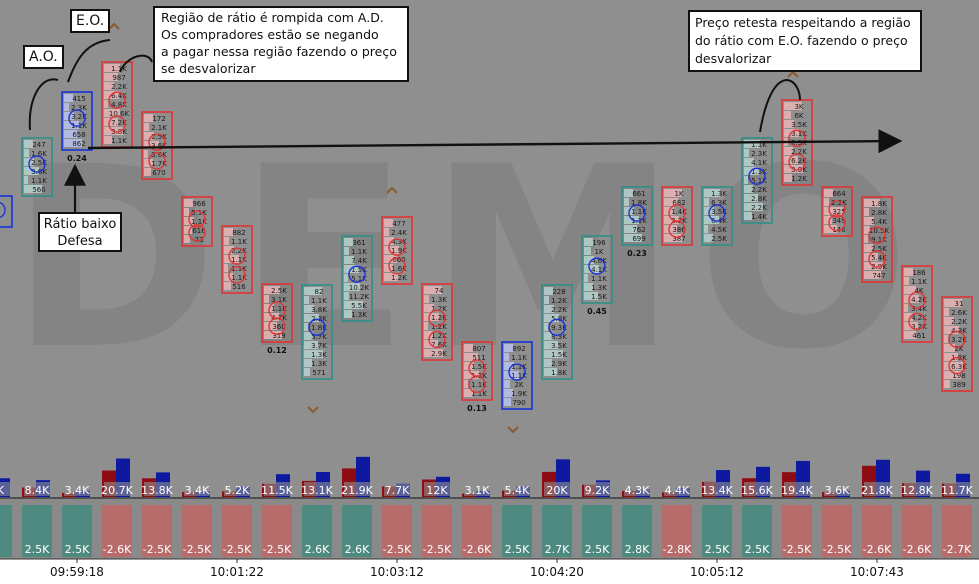  Describe the element at coordinates (919, 309) in the screenshot. I see `volume-cell-label: 3.4K` at that location.